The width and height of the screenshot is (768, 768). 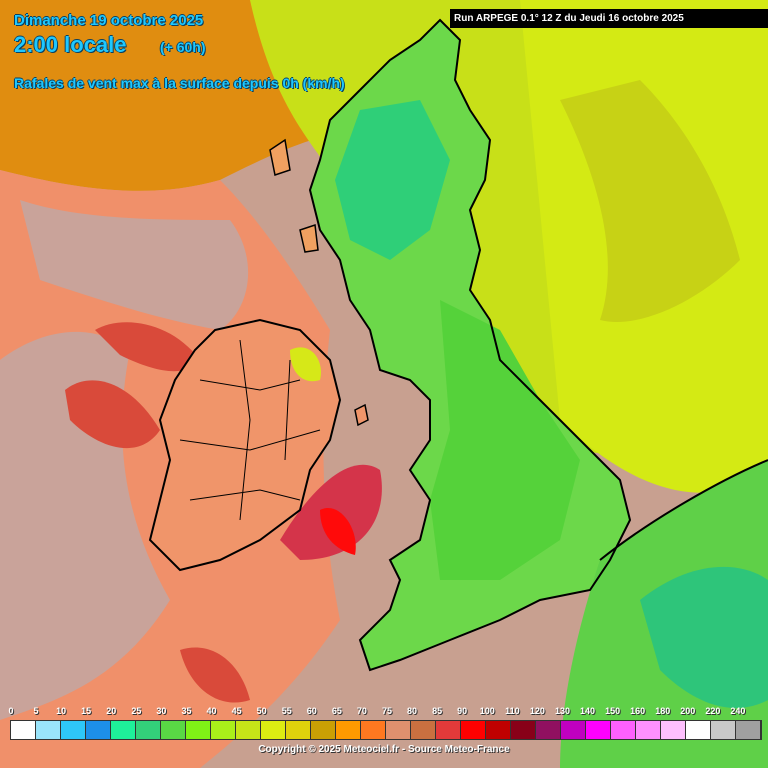 I want to click on legend-tick-label: 140, so click(x=588, y=711).